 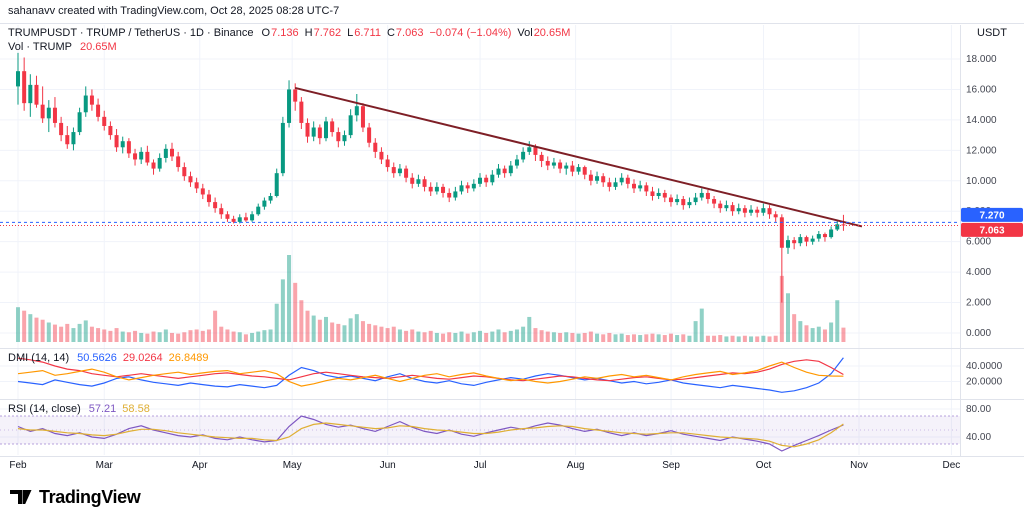 I want to click on rsi-legend: RSI (14, close) 57.21 58.58, so click(x=82, y=409).